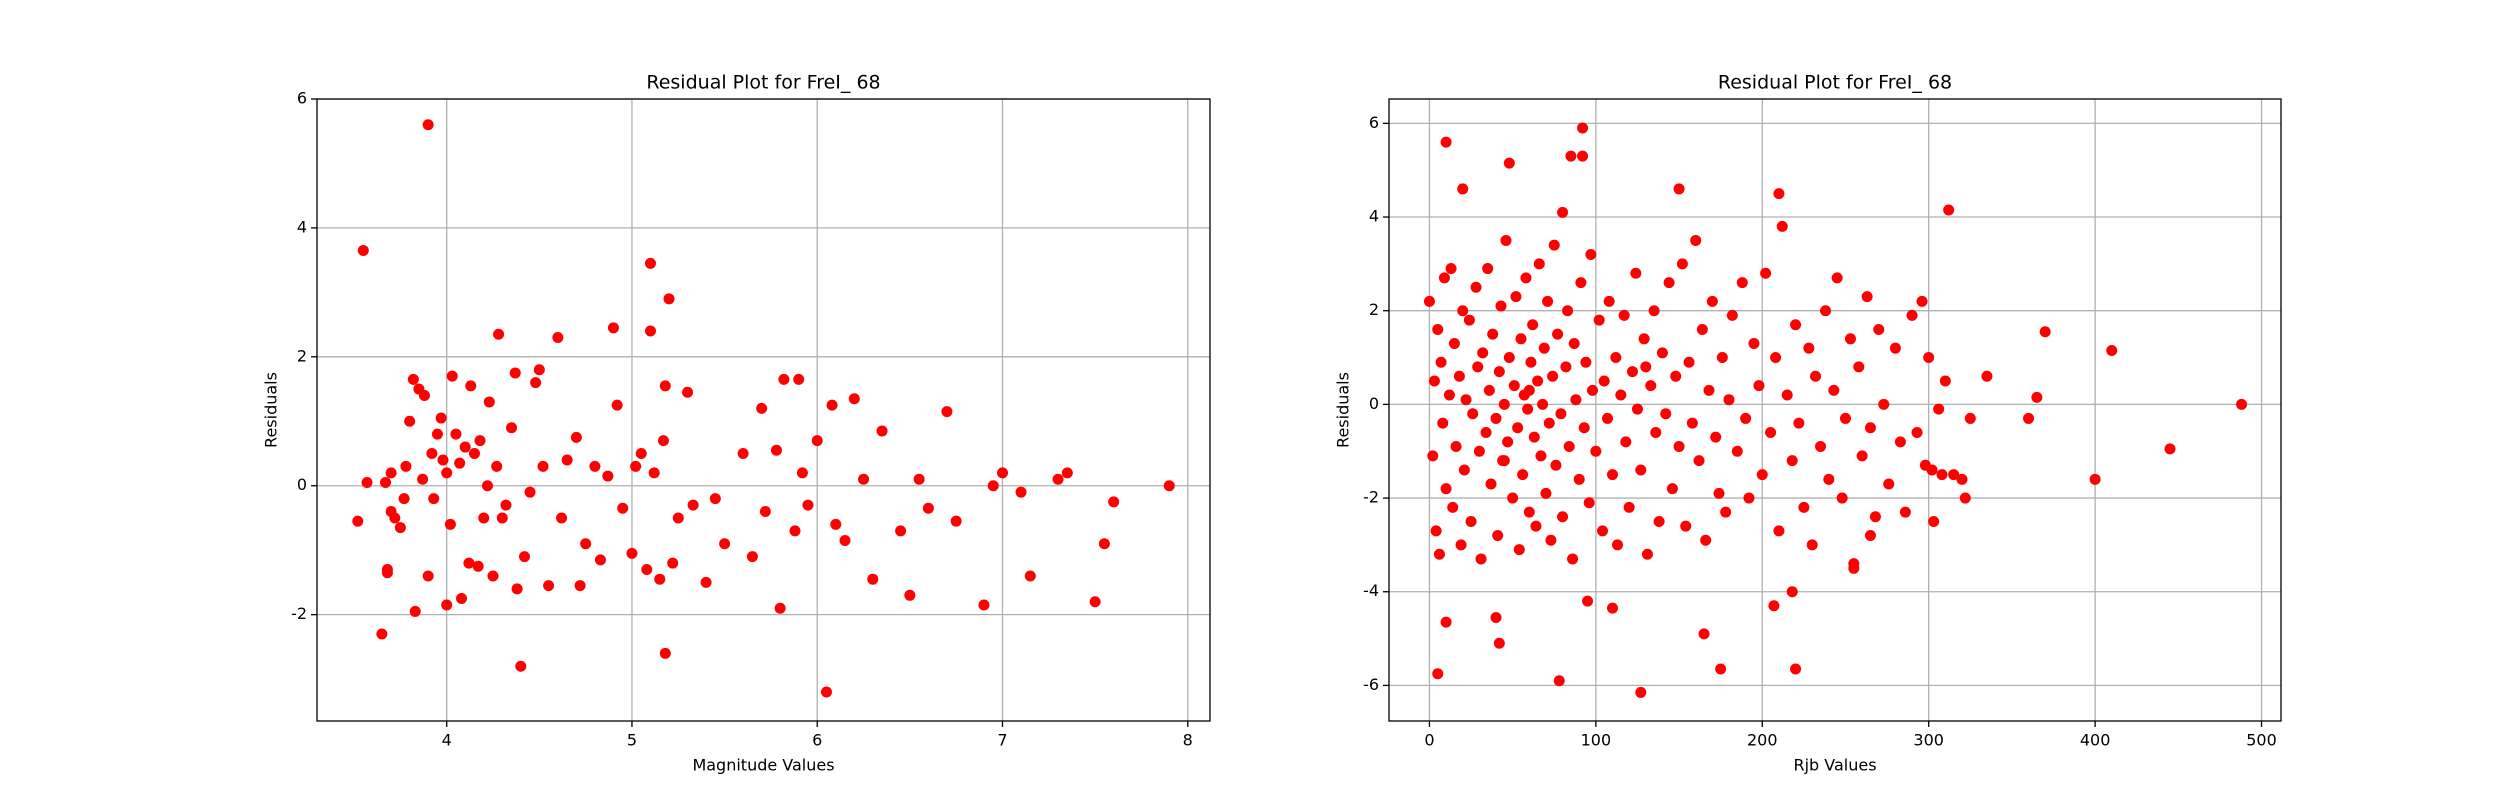  What do you see at coordinates (1834, 765) in the screenshot?
I see `x-axis-label: Rjb Values` at bounding box center [1834, 765].